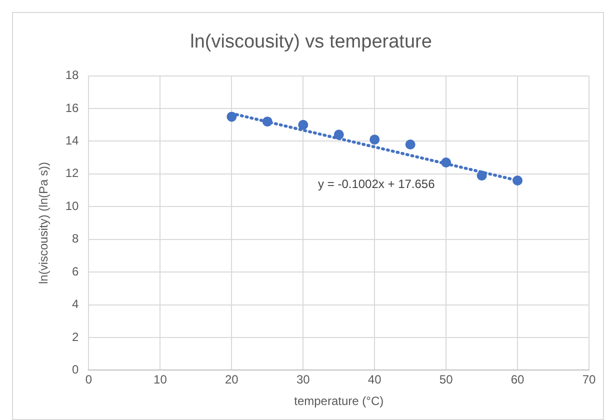 The image size is (605, 420). Describe the element at coordinates (88, 379) in the screenshot. I see `x-tick-label: 0` at that location.